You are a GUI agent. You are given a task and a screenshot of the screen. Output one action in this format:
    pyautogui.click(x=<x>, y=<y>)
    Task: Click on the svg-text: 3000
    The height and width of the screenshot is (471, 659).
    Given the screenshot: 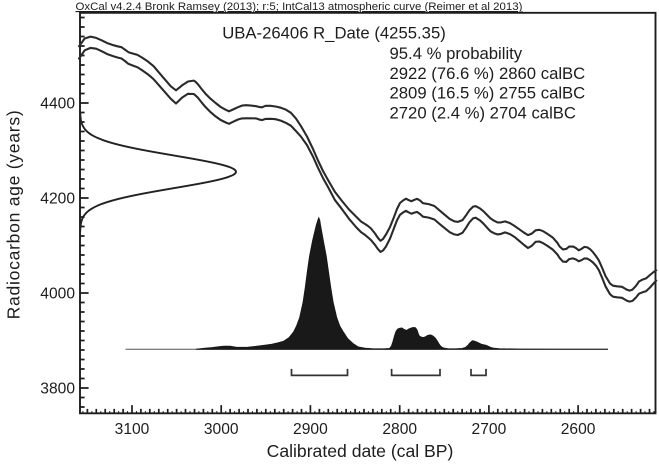 What is the action you would take?
    pyautogui.click(x=221, y=429)
    